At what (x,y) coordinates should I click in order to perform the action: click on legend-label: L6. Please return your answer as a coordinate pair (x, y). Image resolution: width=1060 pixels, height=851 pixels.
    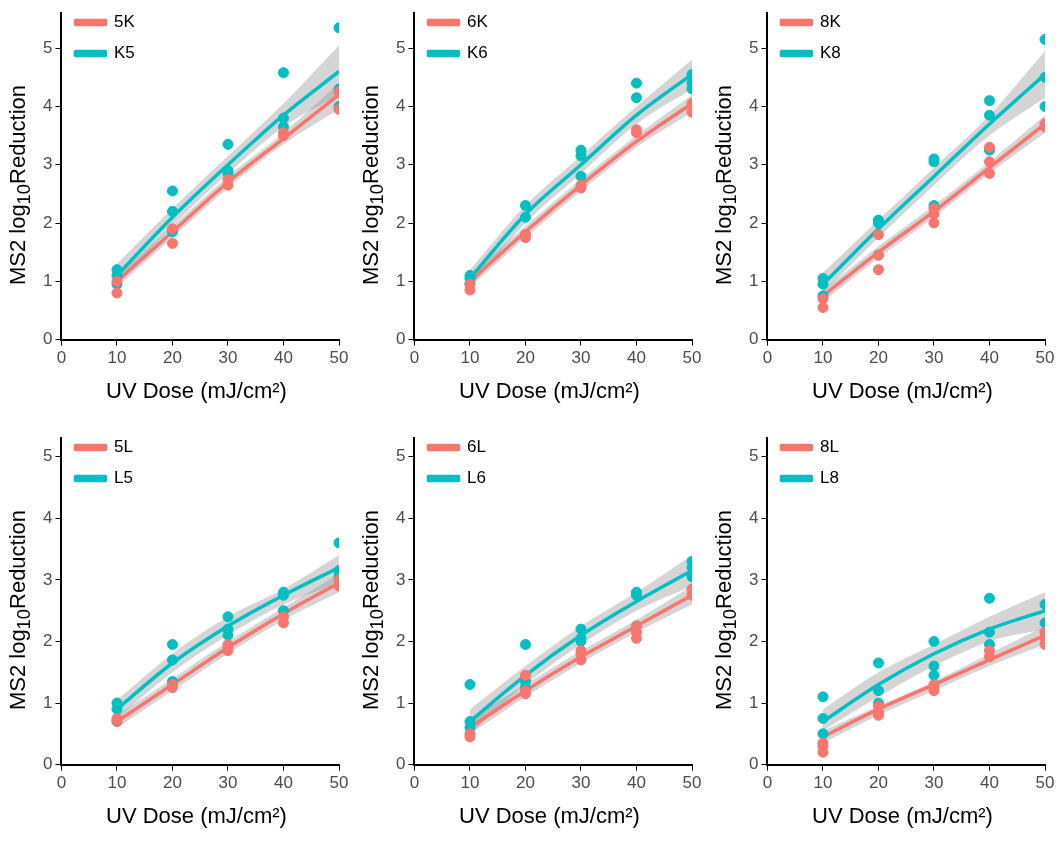
    Looking at the image, I should click on (476, 478).